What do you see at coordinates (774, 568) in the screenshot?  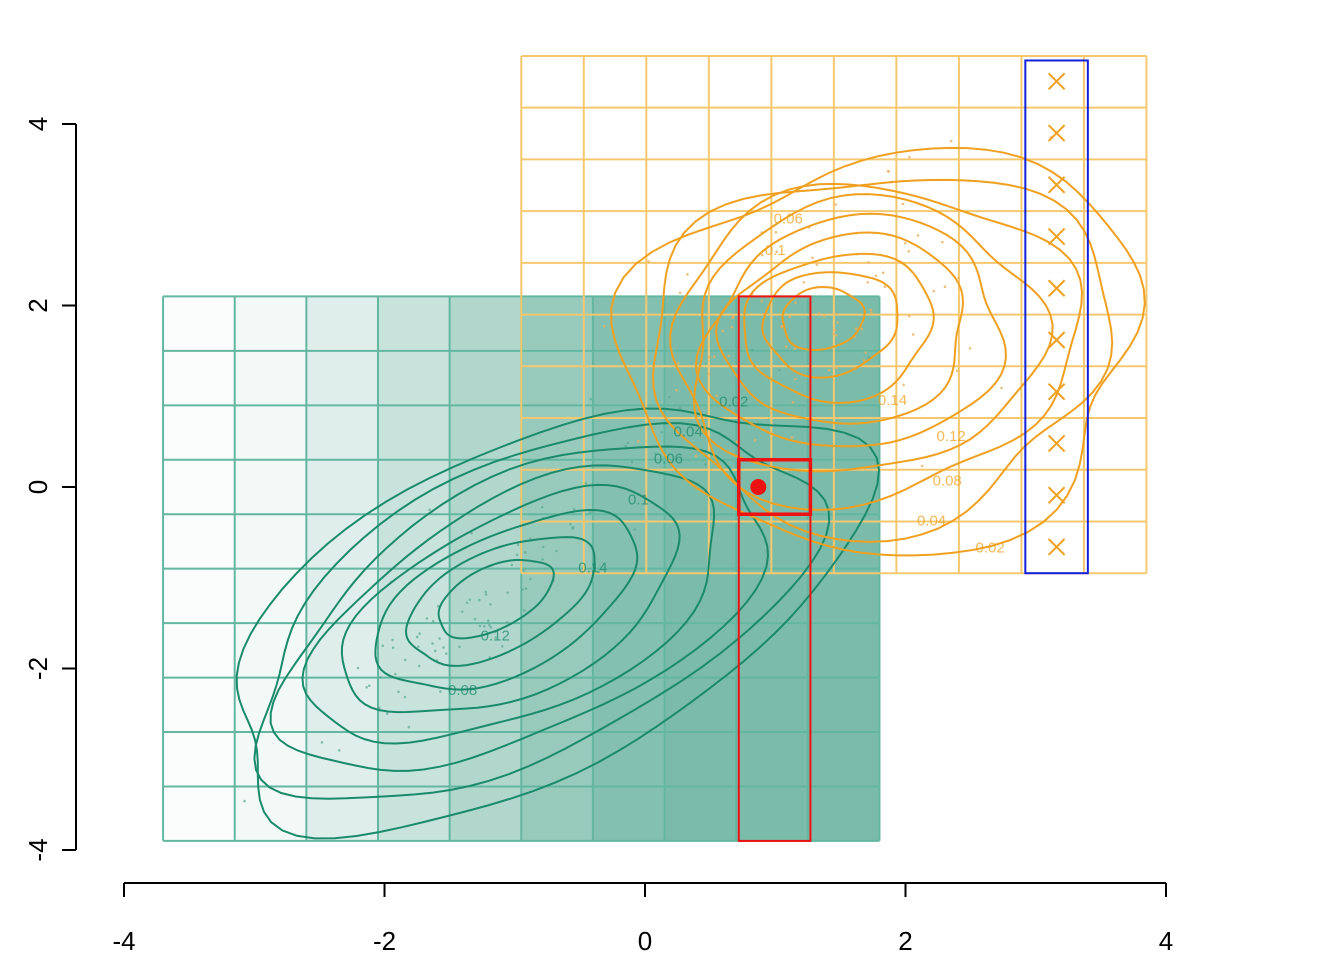 I see `red-column-outline` at bounding box center [774, 568].